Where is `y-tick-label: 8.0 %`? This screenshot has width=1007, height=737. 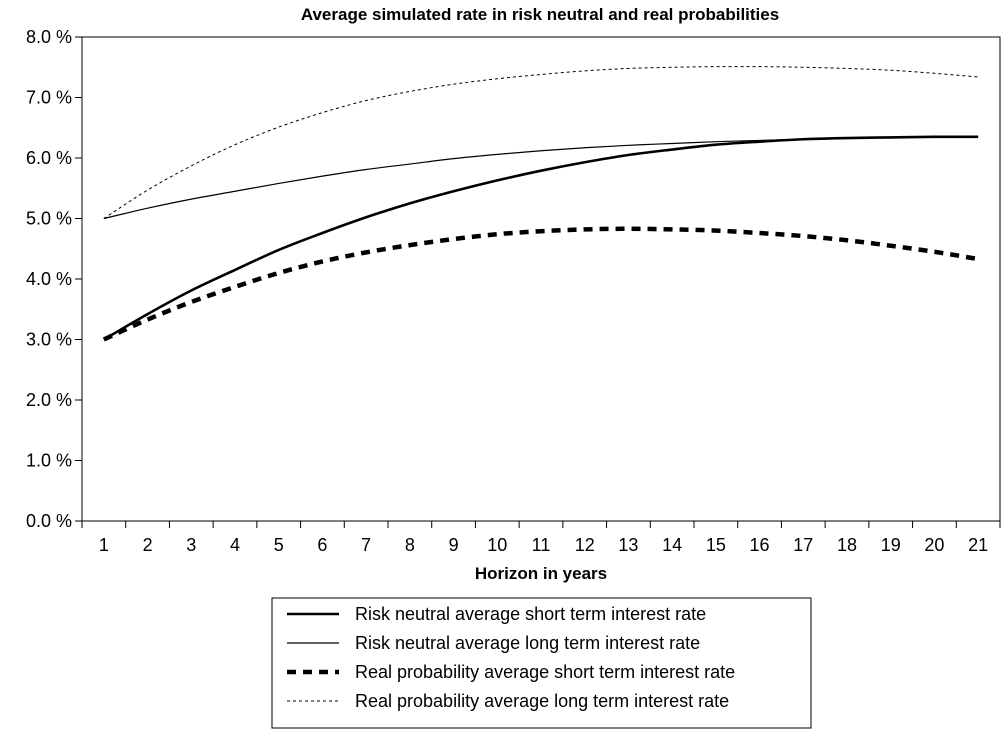 y-tick-label: 8.0 % is located at coordinates (49, 37).